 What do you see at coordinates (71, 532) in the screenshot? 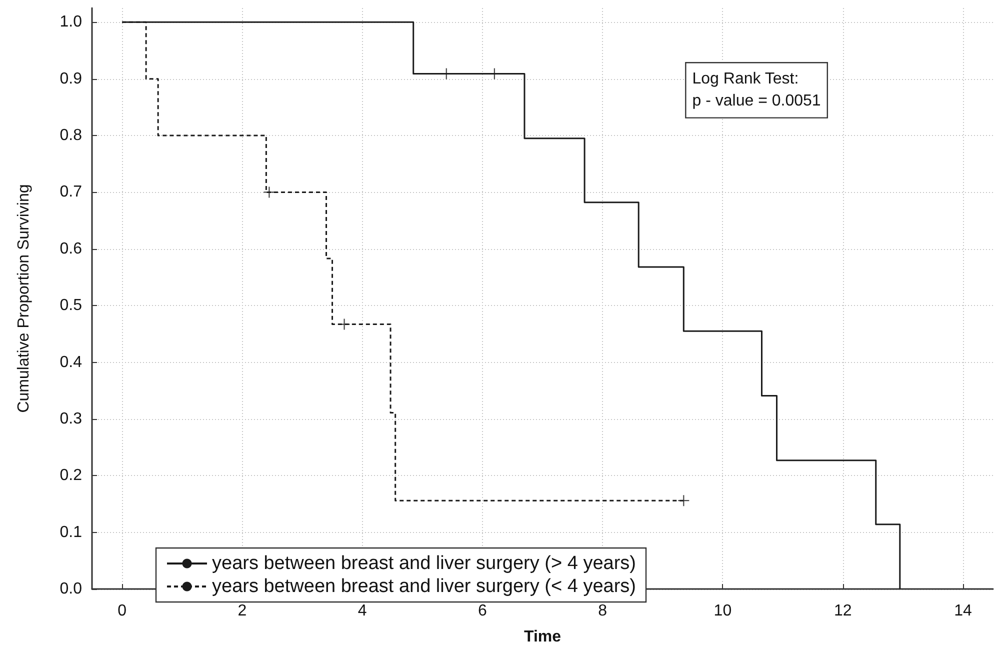
I see `y-tick-label: 0.1` at bounding box center [71, 532].